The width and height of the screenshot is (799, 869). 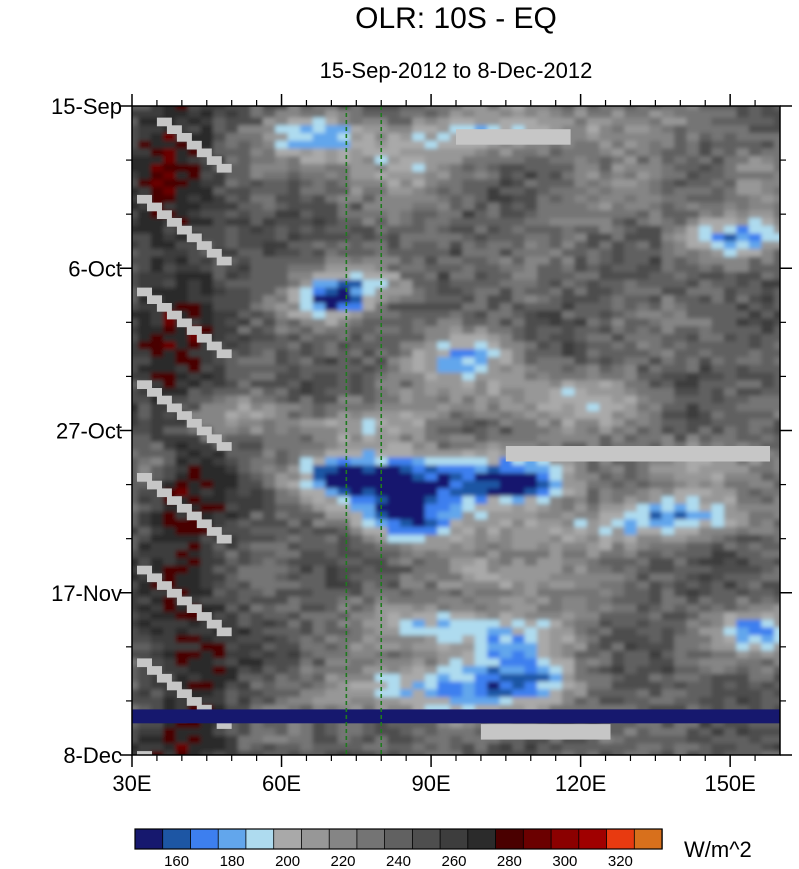 I want to click on colorbar-swatch, so click(x=204, y=839).